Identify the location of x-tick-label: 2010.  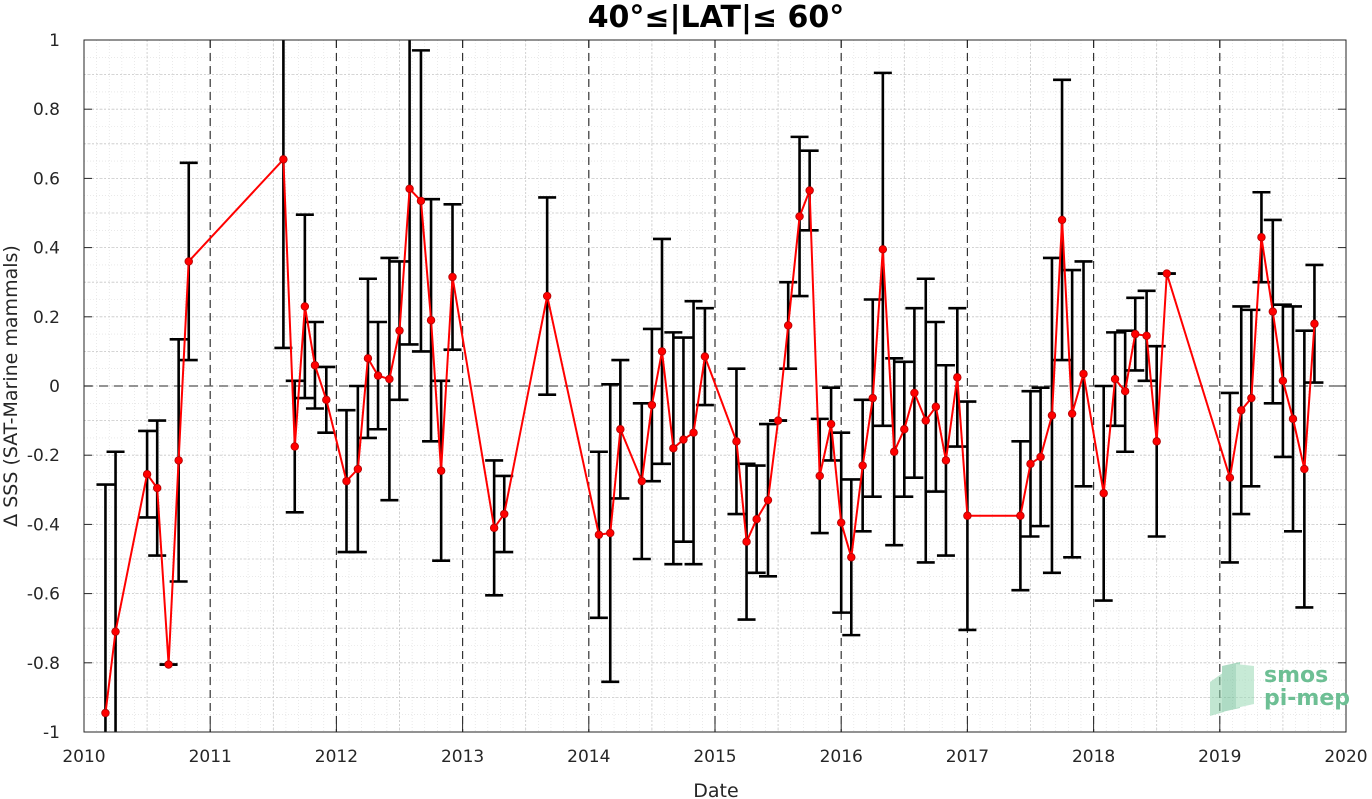
(83, 757).